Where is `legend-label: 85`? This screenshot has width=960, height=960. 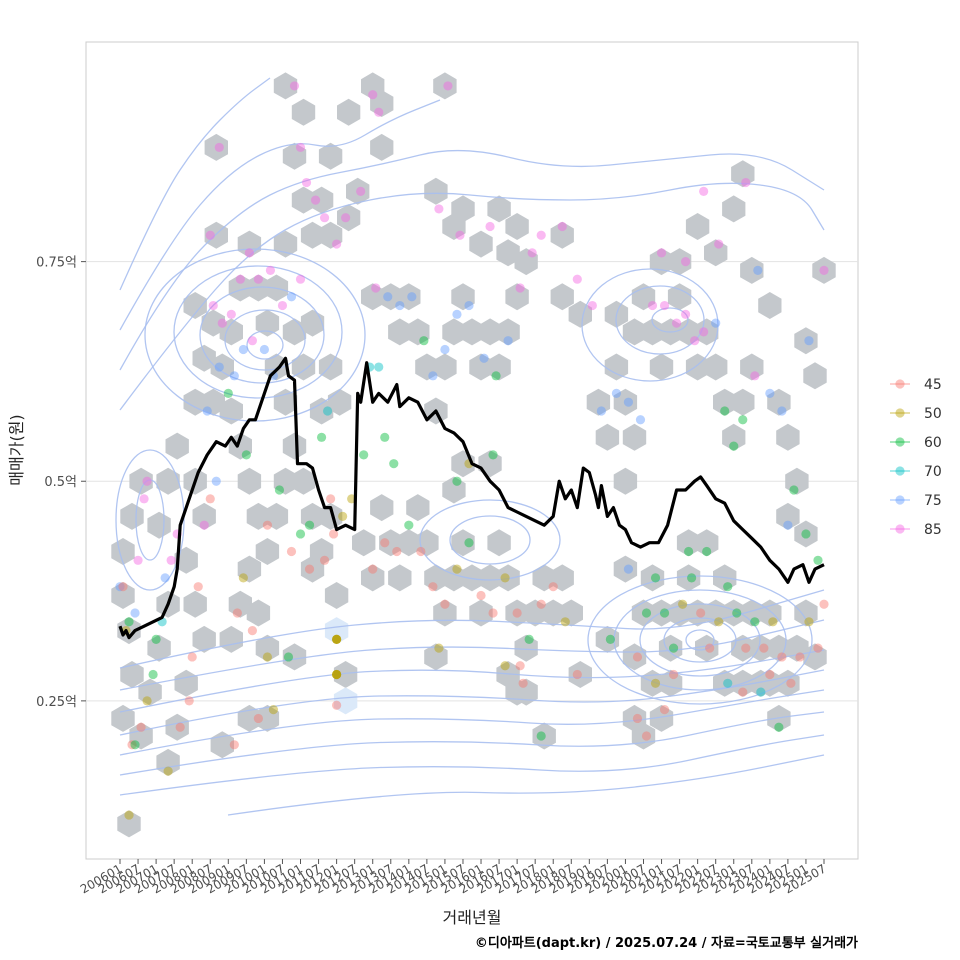
legend-label: 85 is located at coordinates (933, 530).